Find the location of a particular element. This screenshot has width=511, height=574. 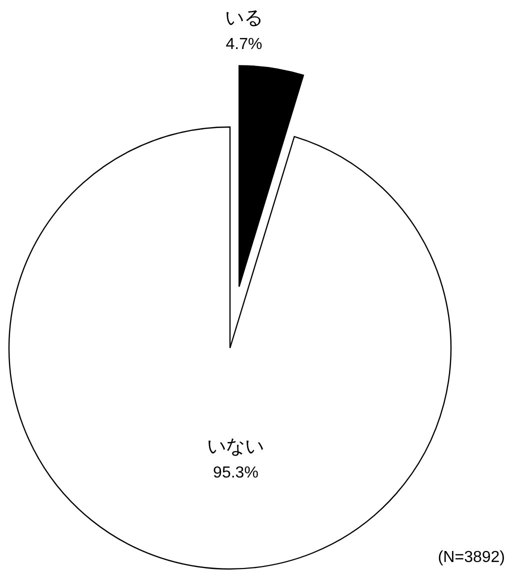

slice-label: いない is located at coordinates (235, 447).